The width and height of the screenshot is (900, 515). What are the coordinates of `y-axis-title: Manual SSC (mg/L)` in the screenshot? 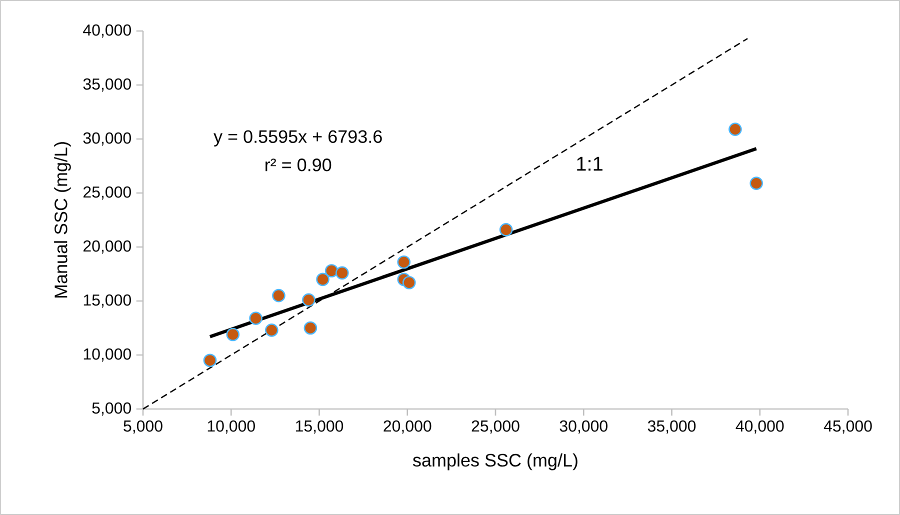 It's located at (62, 220).